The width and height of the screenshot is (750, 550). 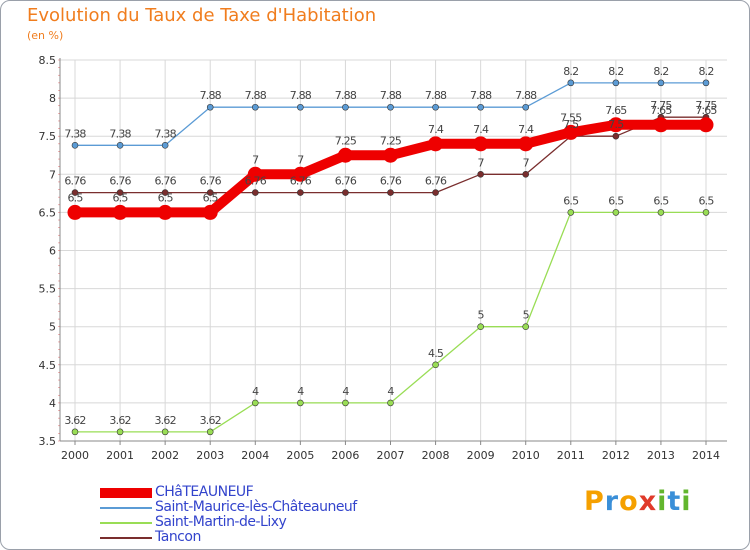 What do you see at coordinates (204, 492) in the screenshot?
I see `legend-label-chateauneuf: CHâTEAUNEUF` at bounding box center [204, 492].